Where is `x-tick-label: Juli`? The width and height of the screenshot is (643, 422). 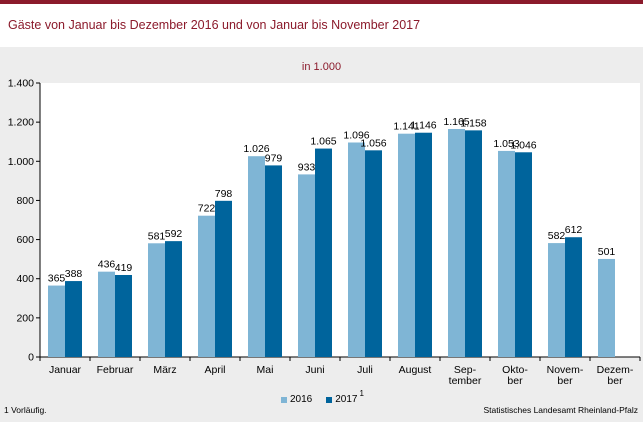
x-tick-label: Juli is located at coordinates (365, 370).